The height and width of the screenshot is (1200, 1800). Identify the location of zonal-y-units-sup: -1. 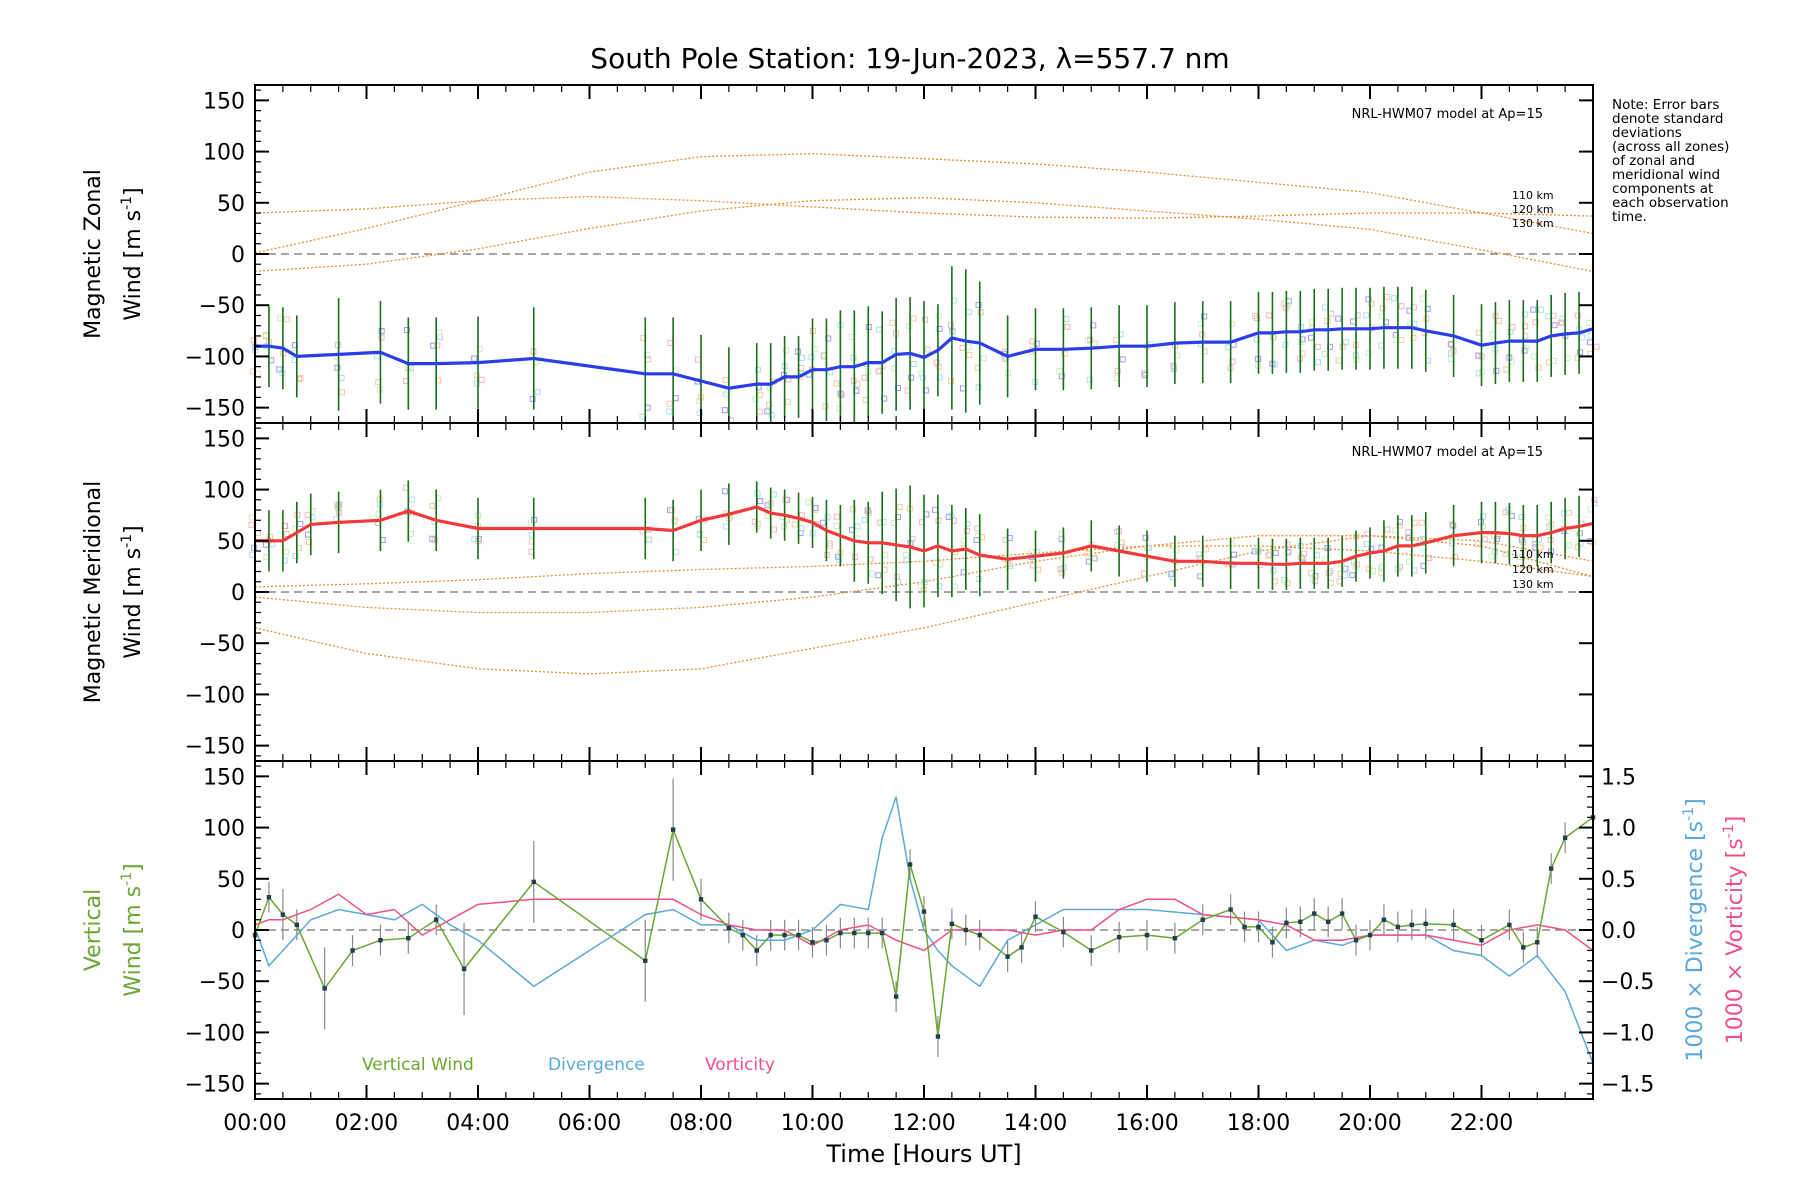
(127, 203).